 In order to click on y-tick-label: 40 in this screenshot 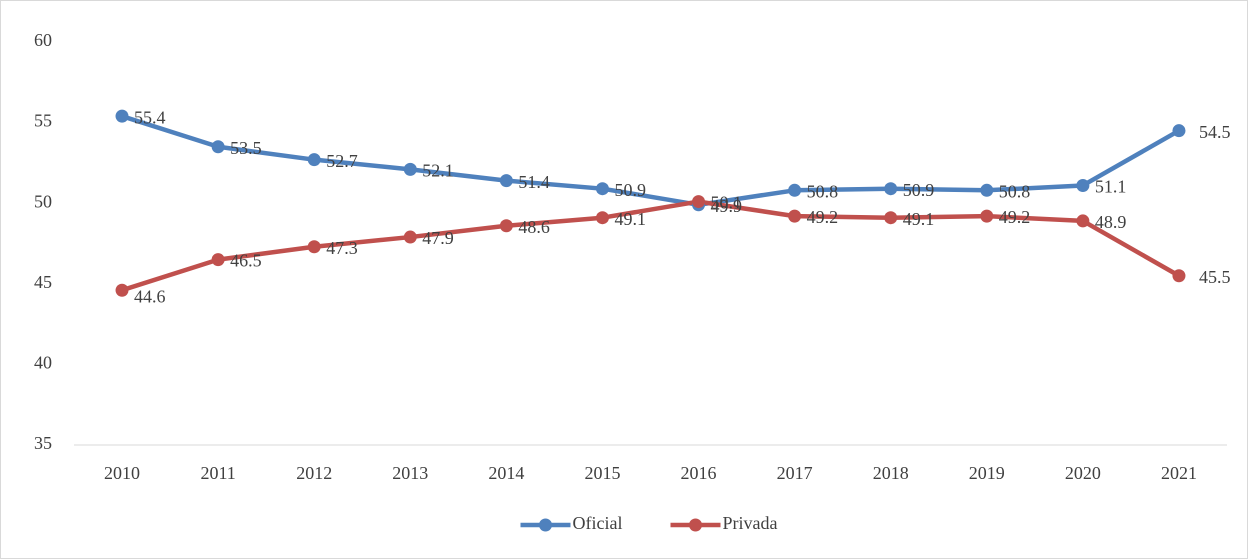, I will do `click(43, 363)`.